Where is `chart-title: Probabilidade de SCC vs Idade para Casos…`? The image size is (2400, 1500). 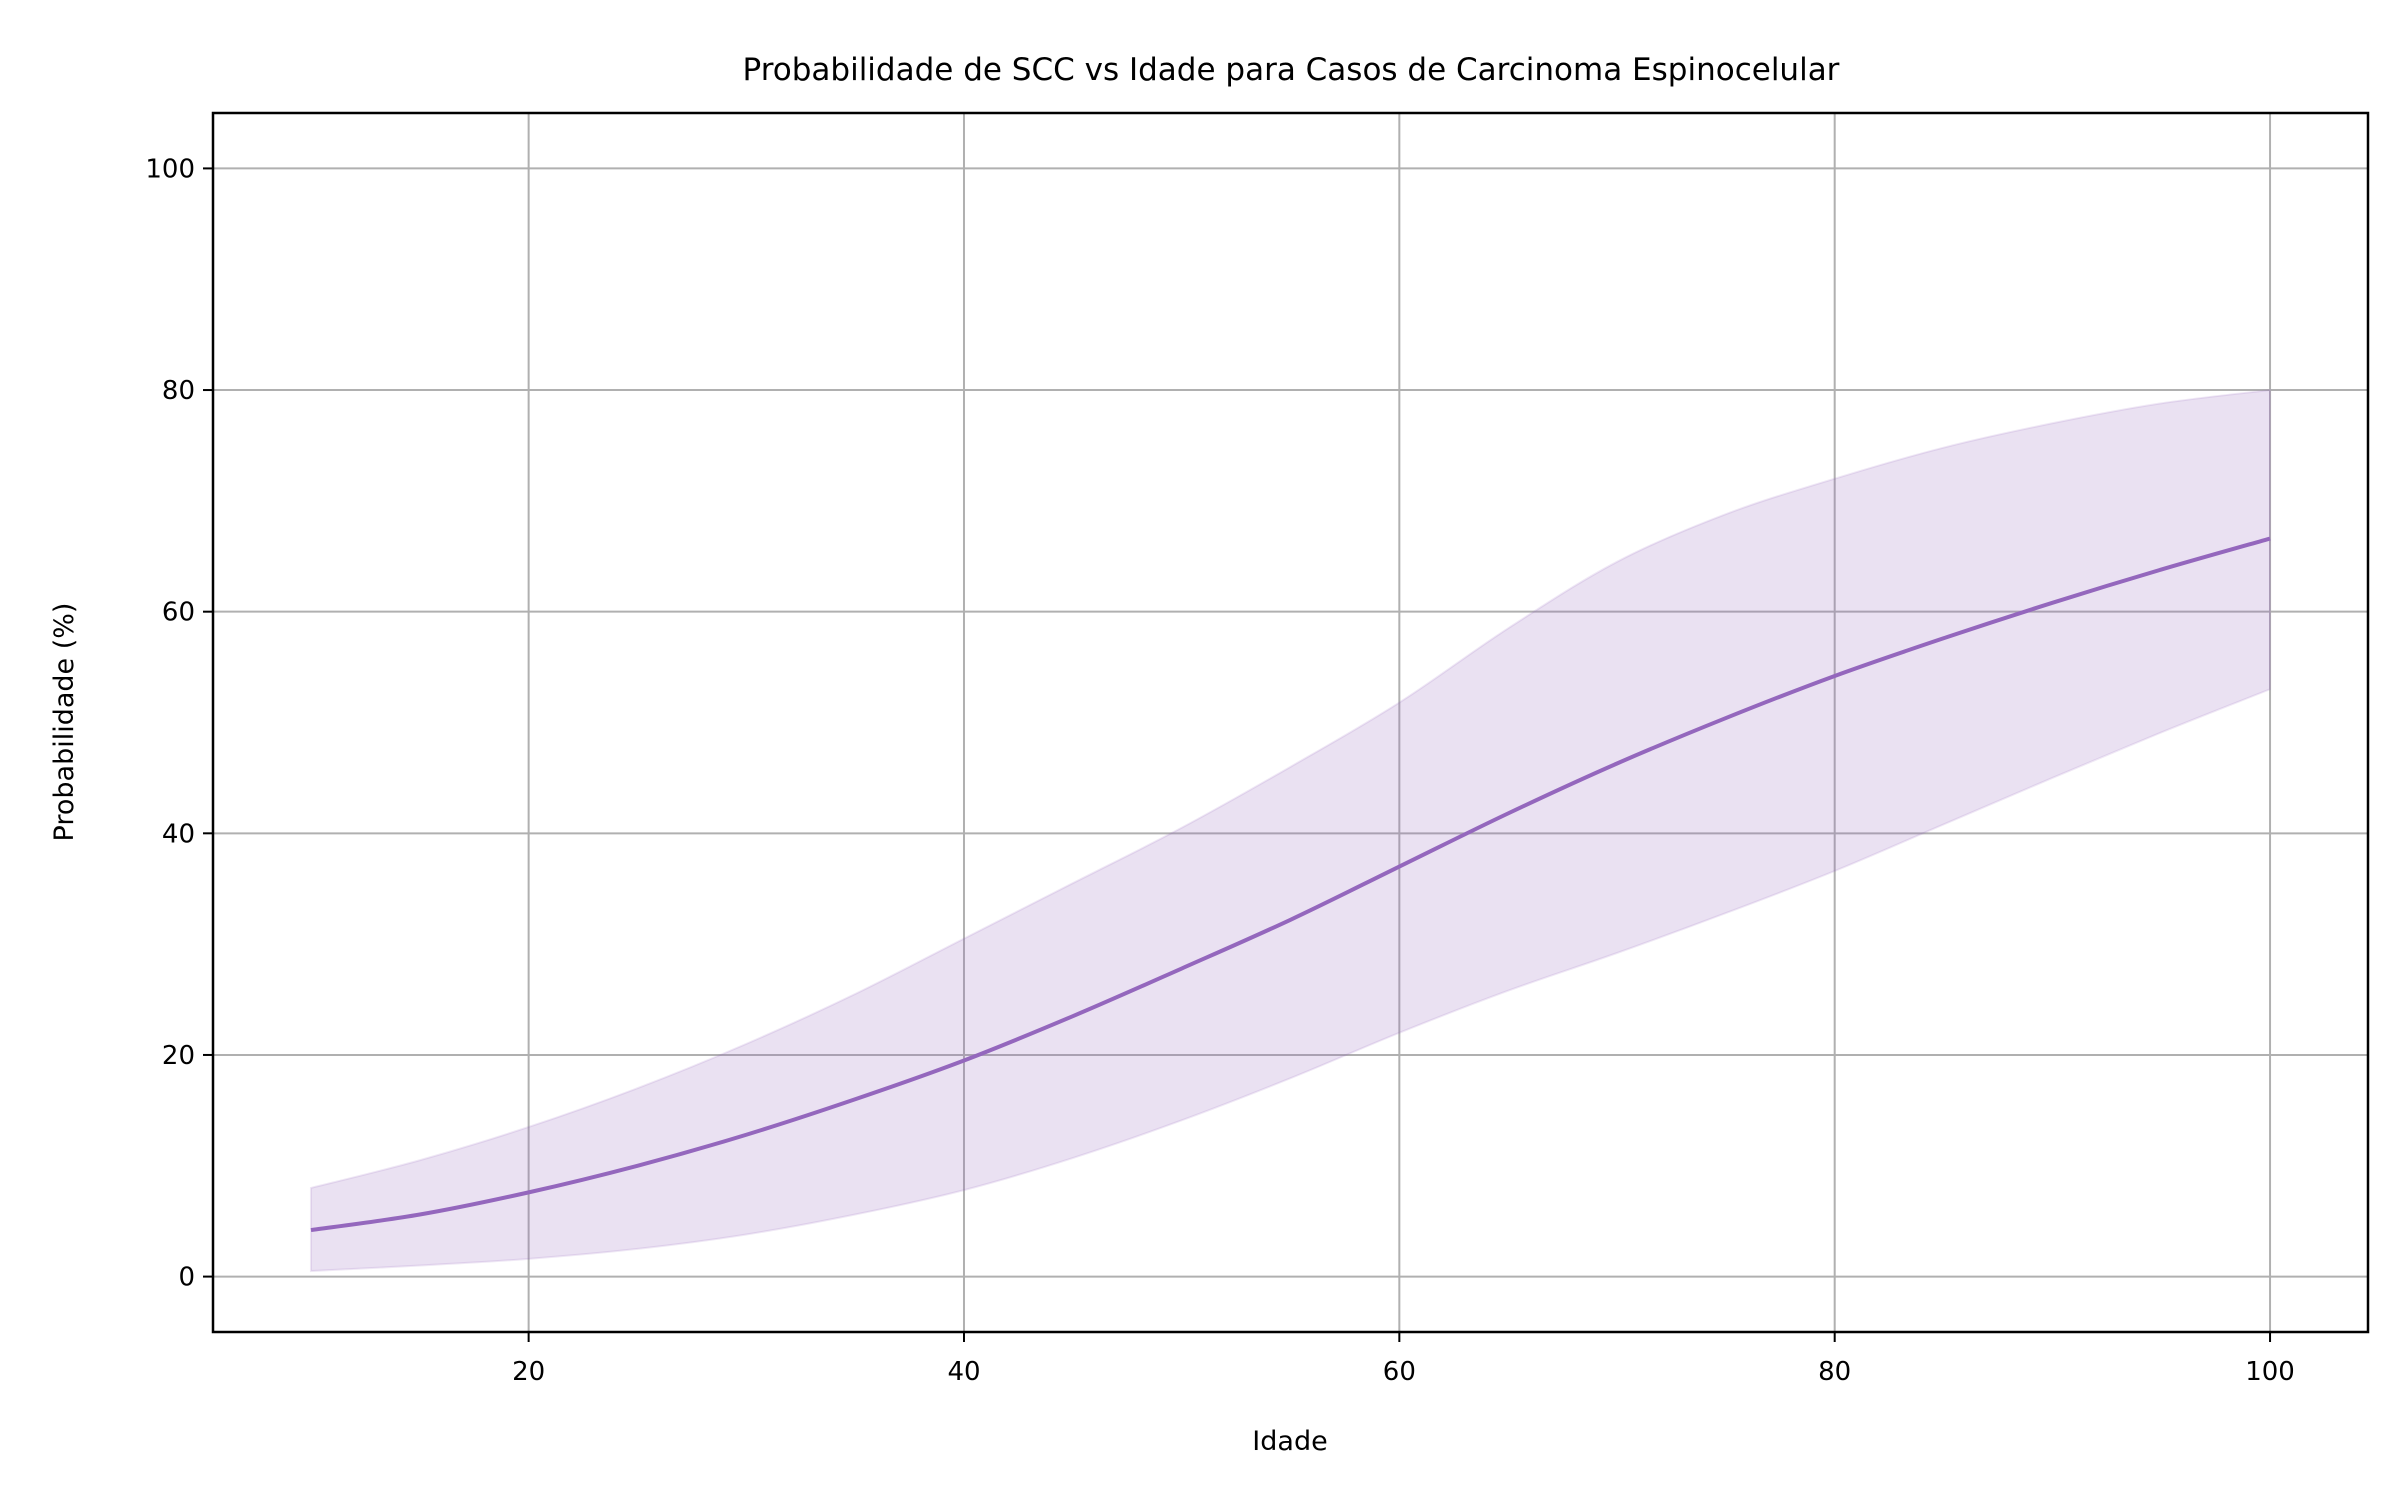
chart-title: Probabilidade de SCC vs Idade para Casos… is located at coordinates (1291, 70).